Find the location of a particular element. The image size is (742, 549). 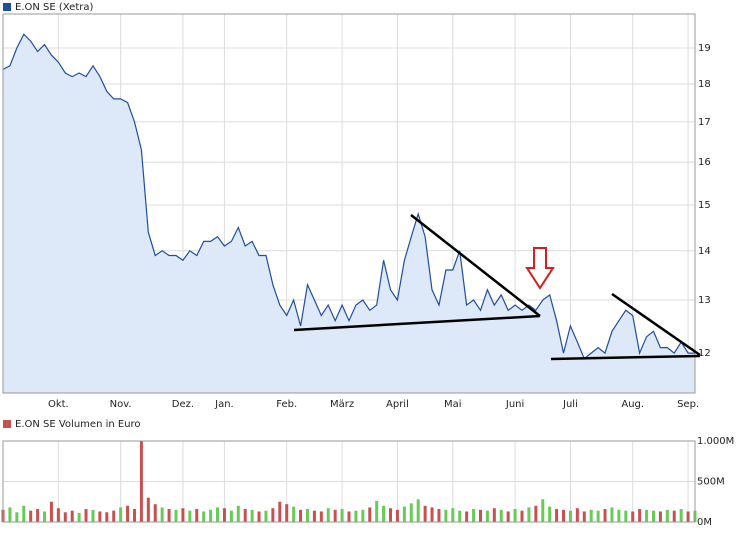

x-tick-label: Nov. is located at coordinates (121, 404).